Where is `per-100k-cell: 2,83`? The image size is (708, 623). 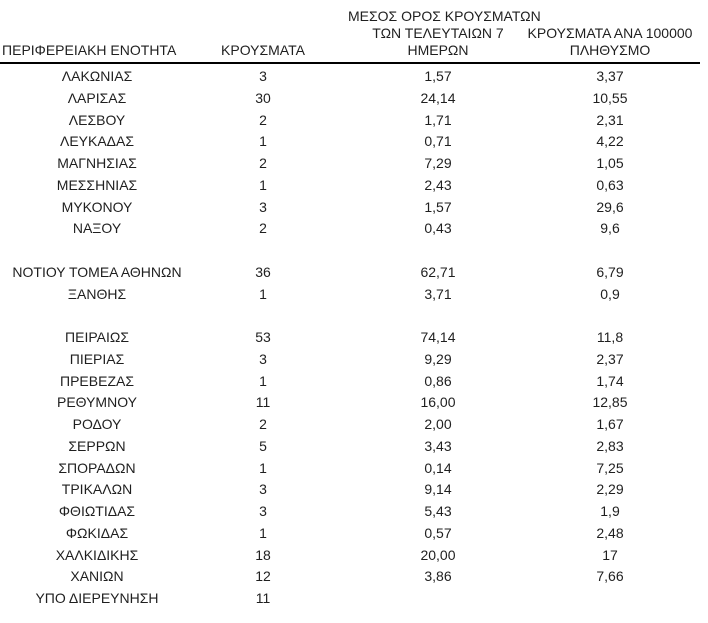 per-100k-cell: 2,83 is located at coordinates (610, 445).